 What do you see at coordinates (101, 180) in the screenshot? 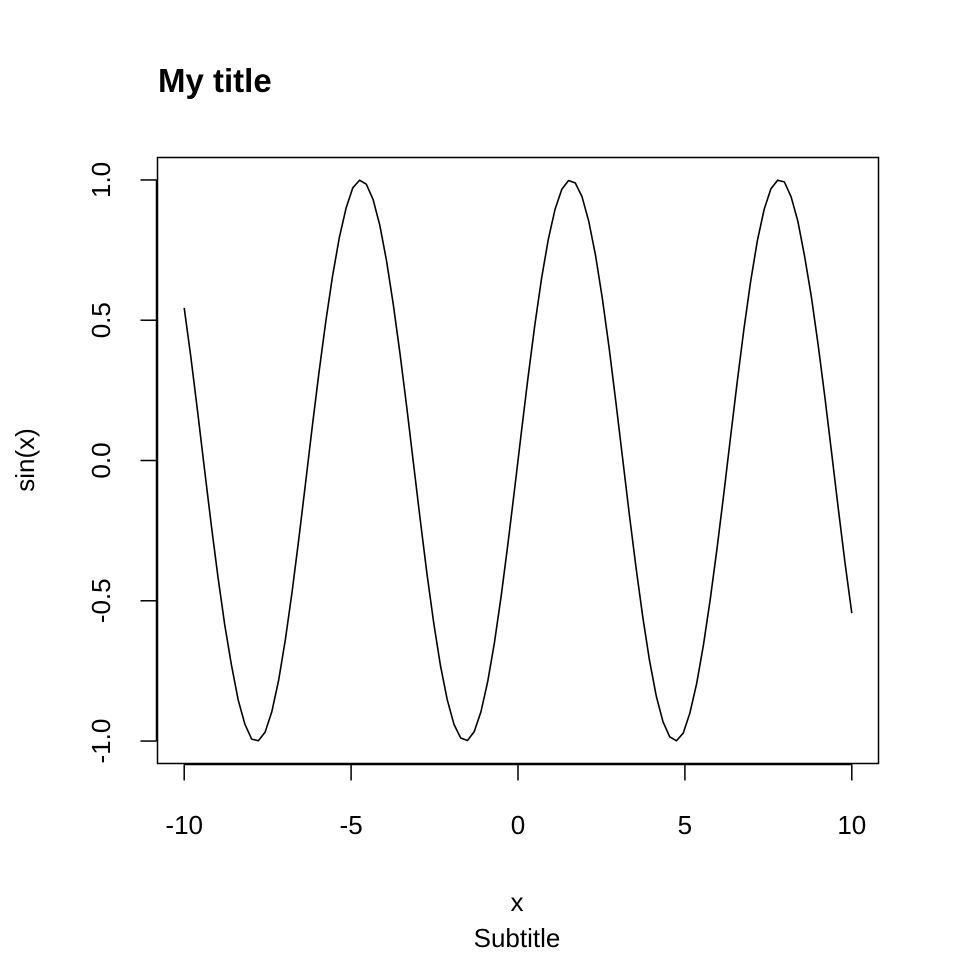
I see `y-tick-label: 1.0` at bounding box center [101, 180].